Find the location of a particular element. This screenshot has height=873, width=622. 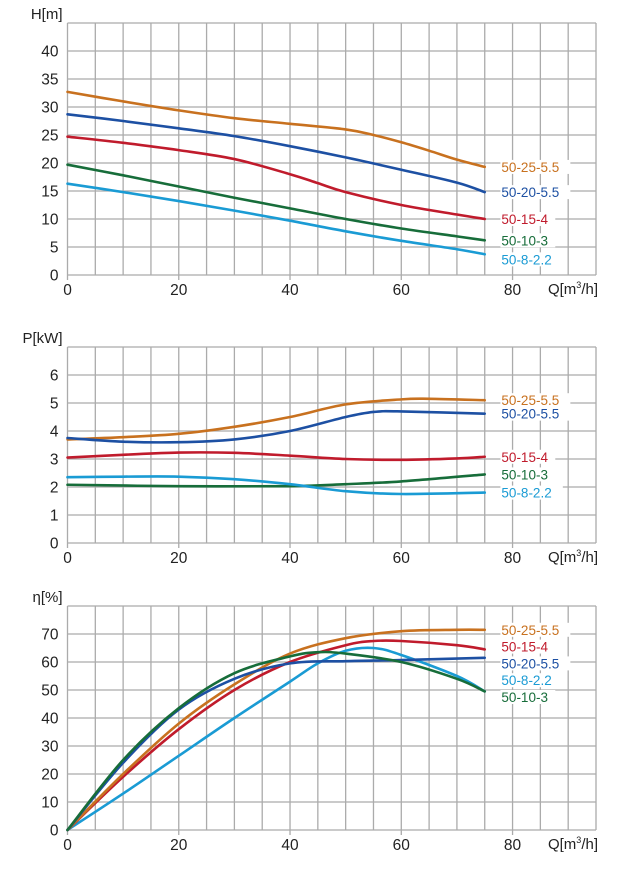

y-tick-label: 50 is located at coordinates (50, 691).